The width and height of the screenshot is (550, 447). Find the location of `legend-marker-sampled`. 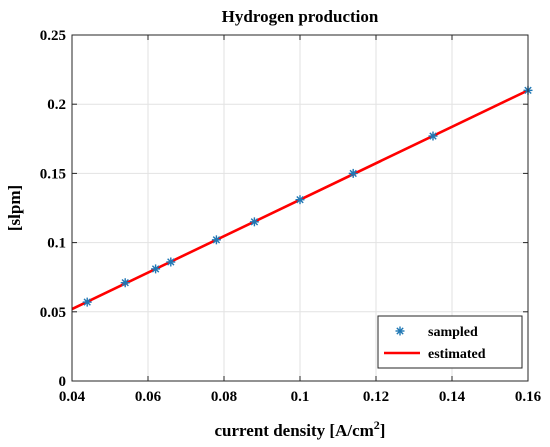

legend-marker-sampled is located at coordinates (400, 331).